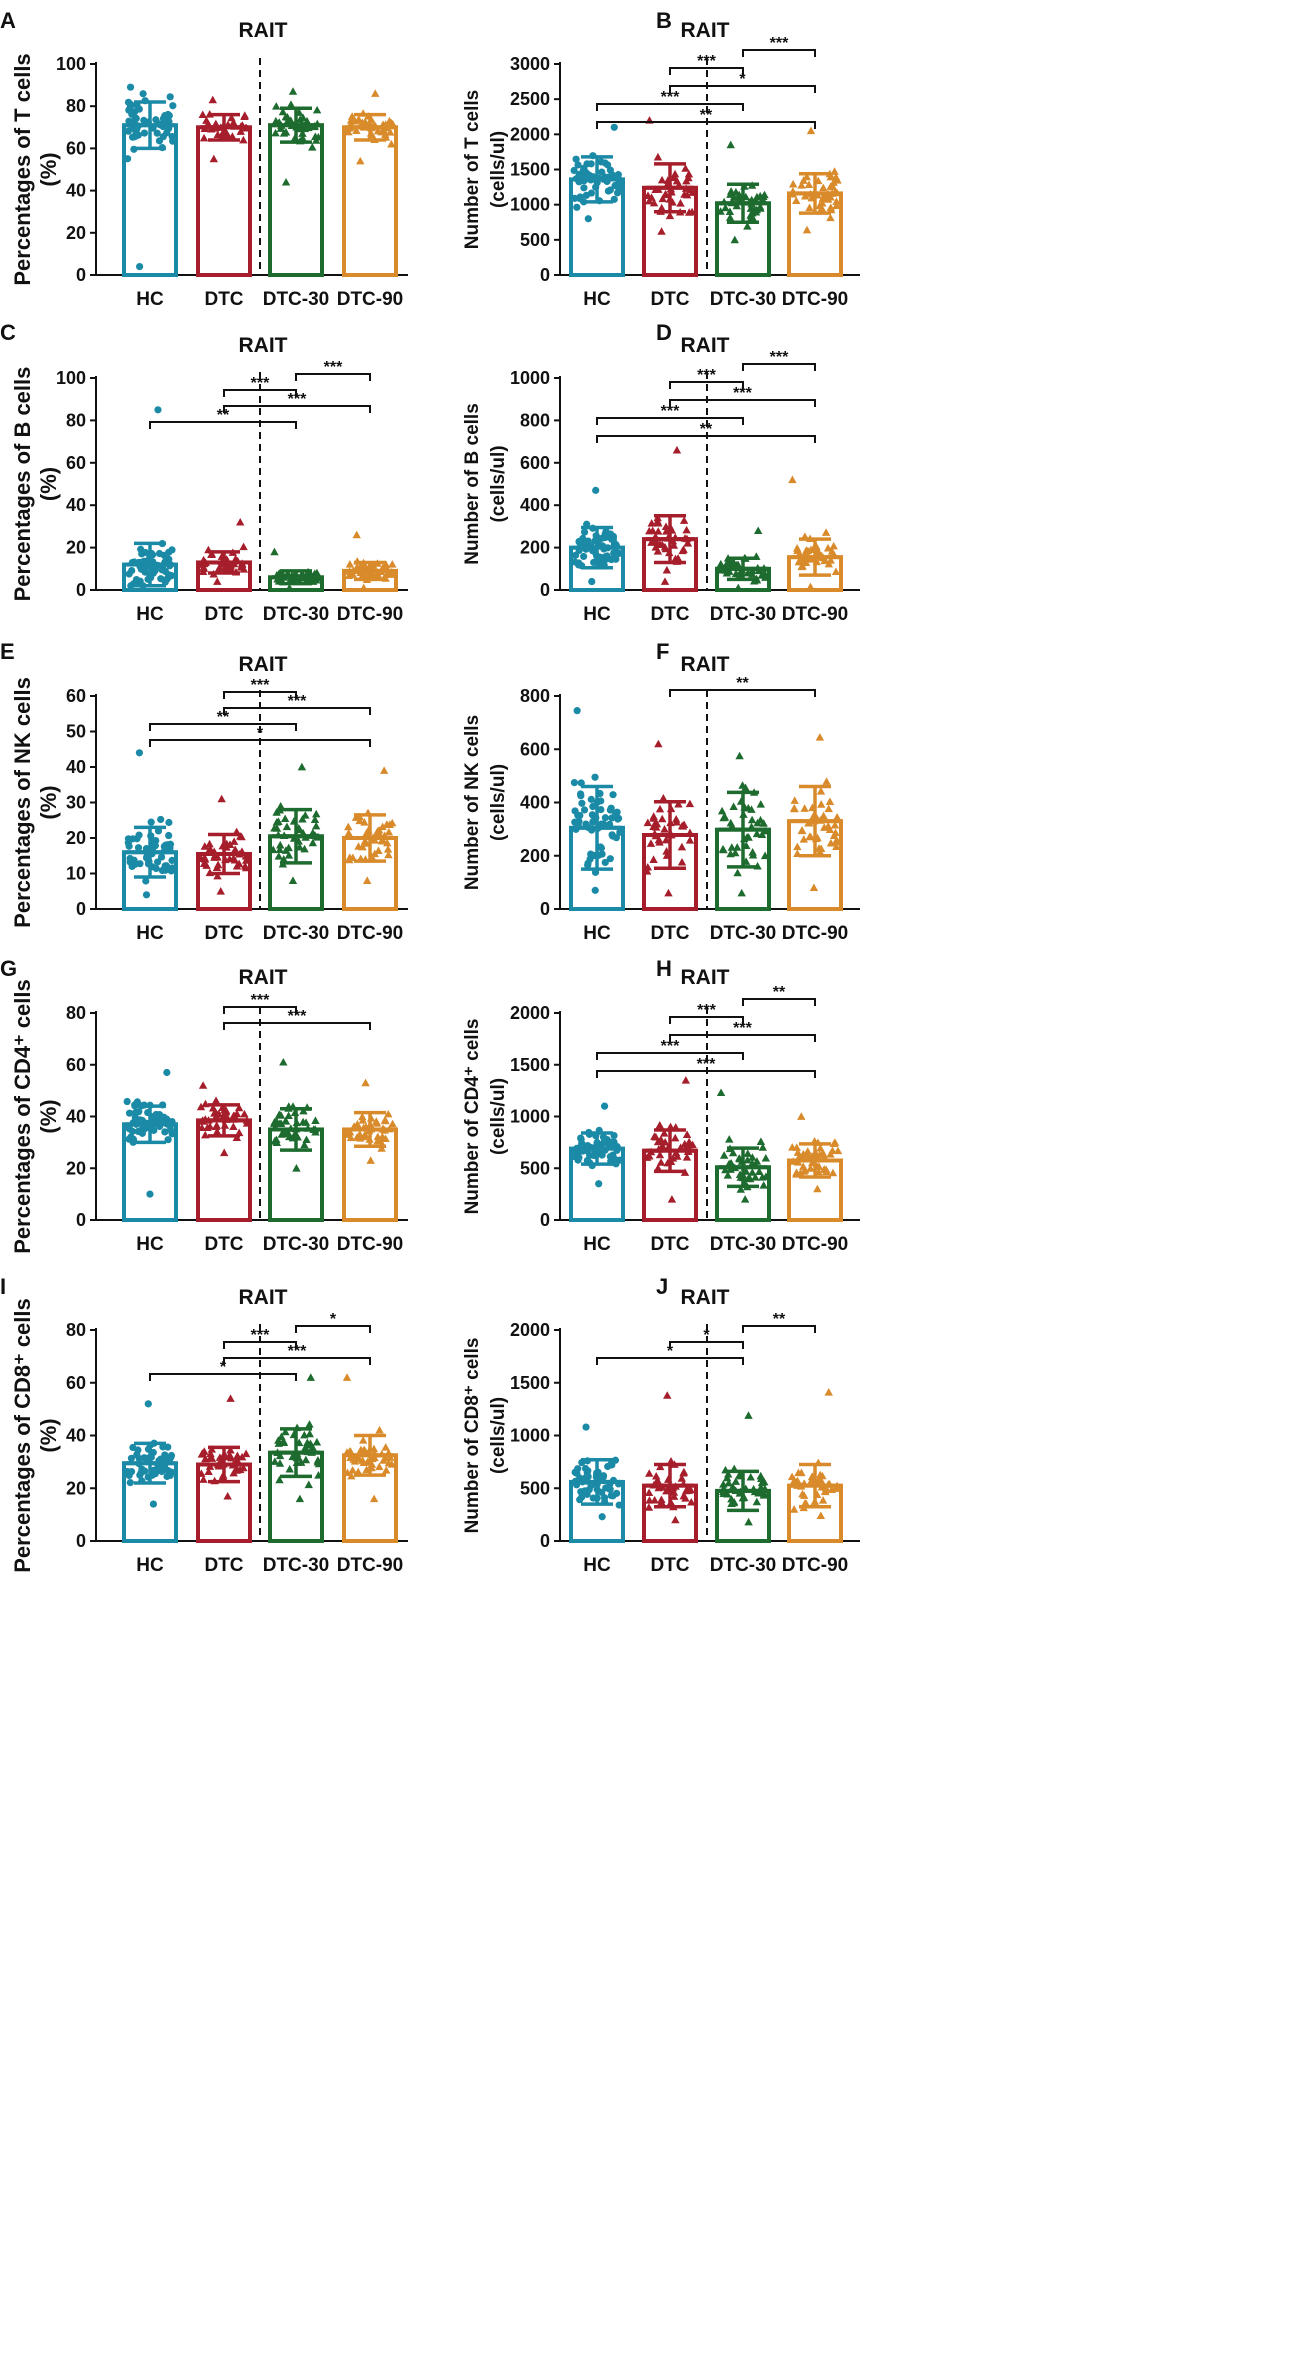 This screenshot has height=2364, width=1313. Describe the element at coordinates (742, 683) in the screenshot. I see `significance-label: **` at that location.